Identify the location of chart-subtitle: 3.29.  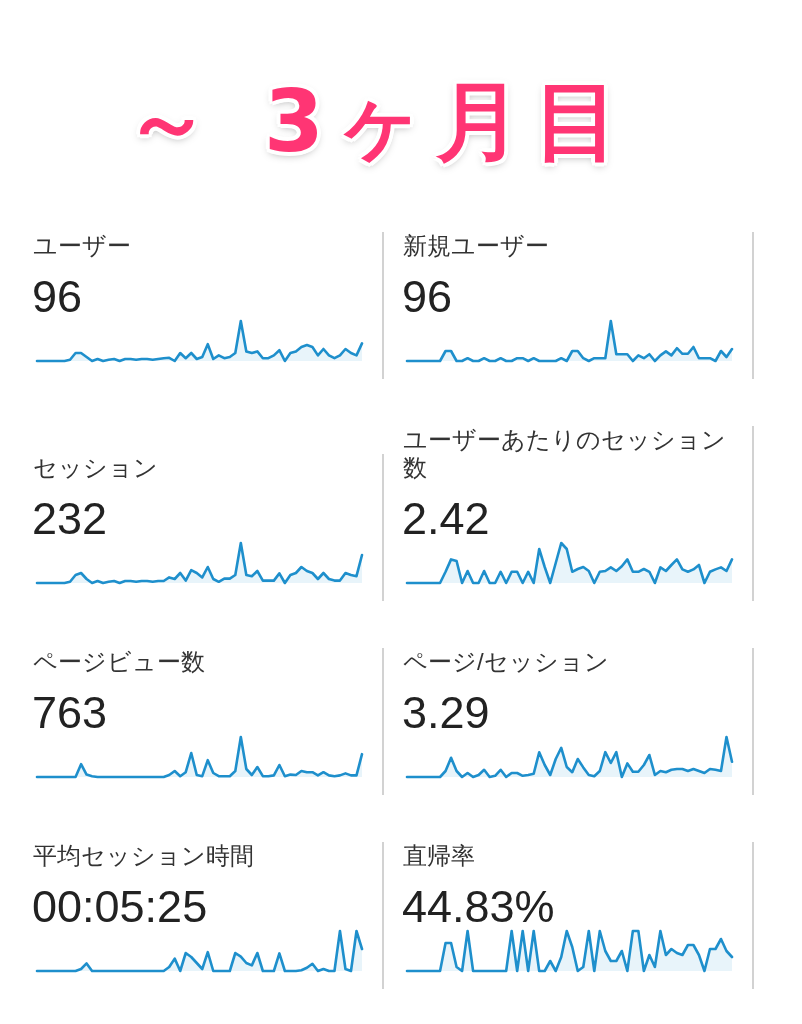
(446, 713).